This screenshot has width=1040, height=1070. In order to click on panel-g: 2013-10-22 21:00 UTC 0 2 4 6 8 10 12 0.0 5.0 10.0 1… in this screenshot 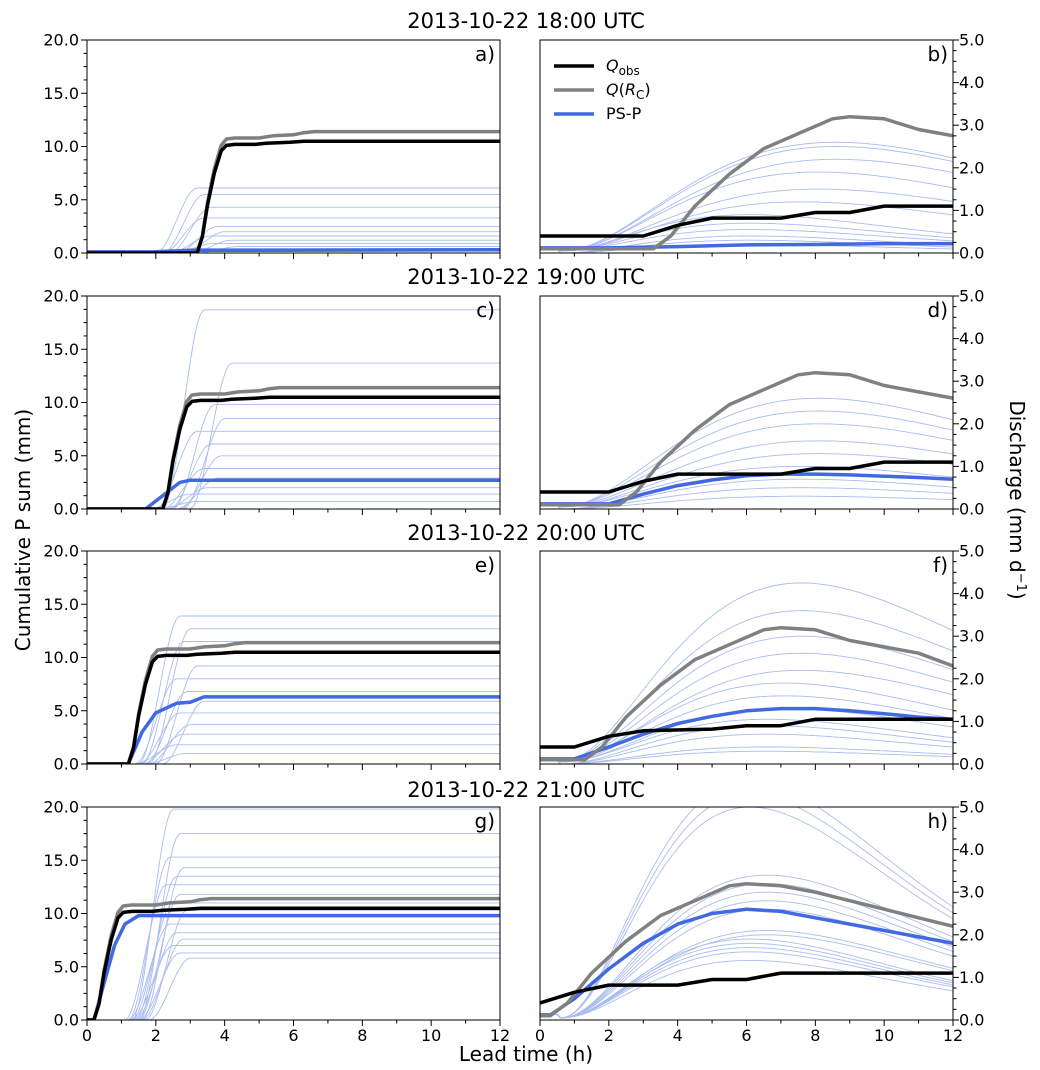, I will do `click(343, 911)`.